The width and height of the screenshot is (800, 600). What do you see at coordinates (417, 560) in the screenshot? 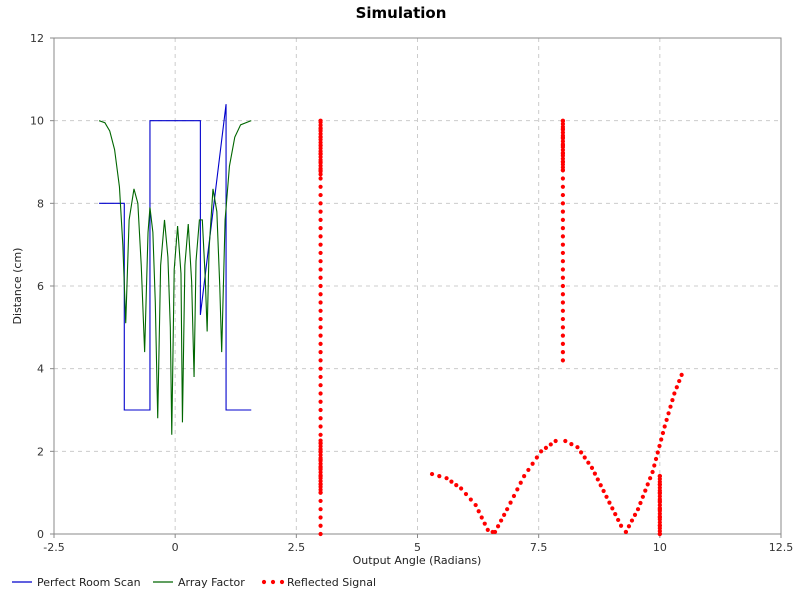
I see `x-axis-title: Output Angle (Radians)` at bounding box center [417, 560].